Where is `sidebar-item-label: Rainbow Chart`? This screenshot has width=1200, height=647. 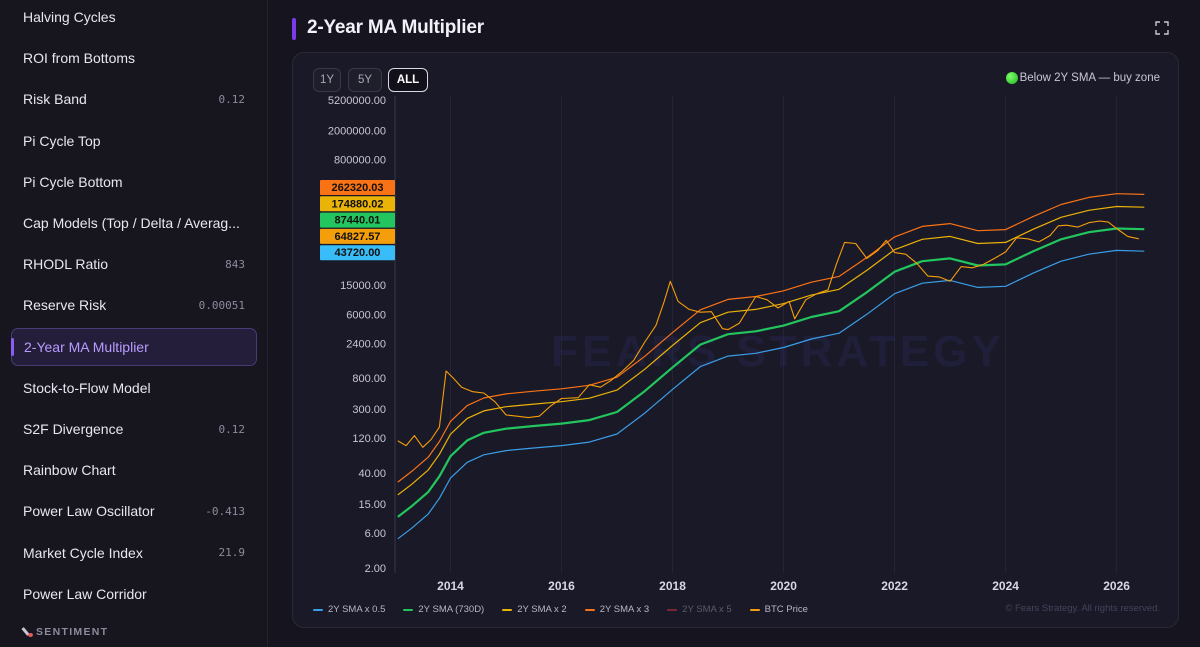
sidebar-item-label: Rainbow Chart is located at coordinates (69, 470).